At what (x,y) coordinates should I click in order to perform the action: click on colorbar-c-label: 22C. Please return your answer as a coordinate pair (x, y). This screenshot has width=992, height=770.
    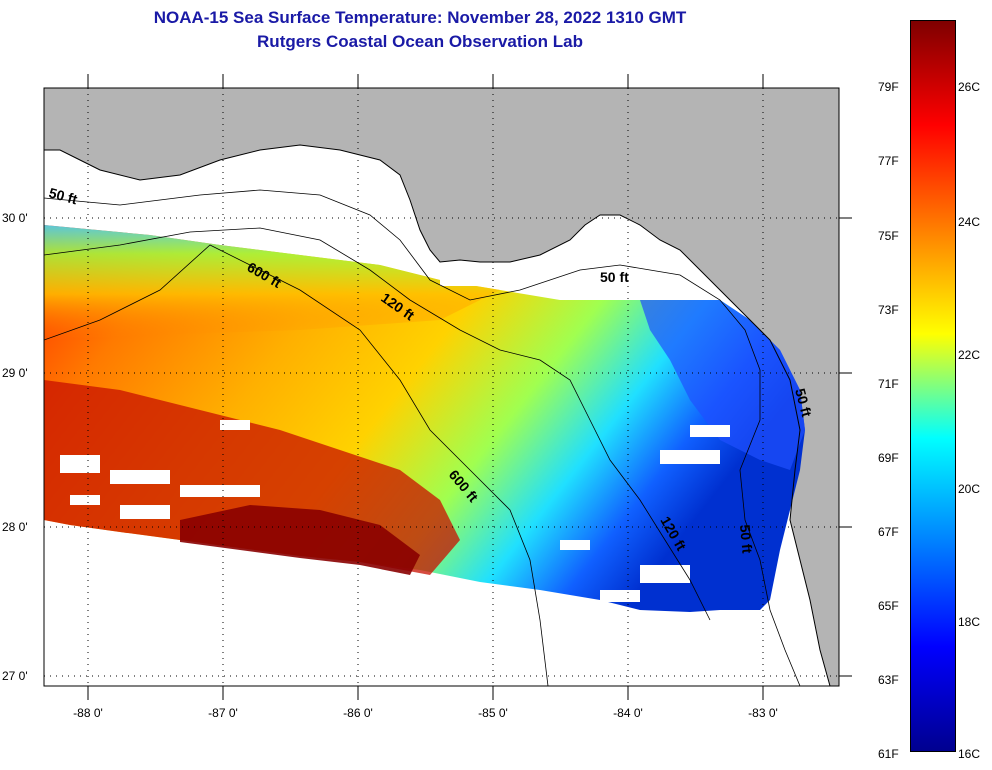
    Looking at the image, I should click on (969, 355).